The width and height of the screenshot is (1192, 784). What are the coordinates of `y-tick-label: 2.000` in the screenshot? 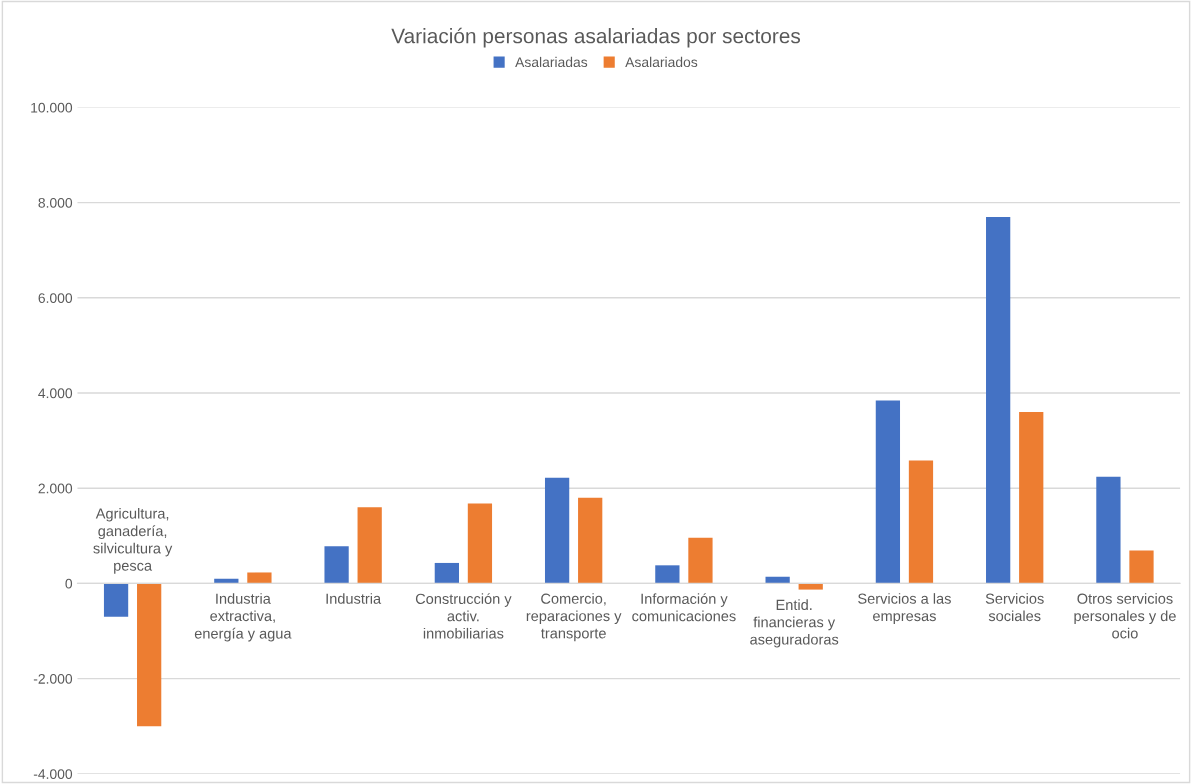 It's located at (55, 488).